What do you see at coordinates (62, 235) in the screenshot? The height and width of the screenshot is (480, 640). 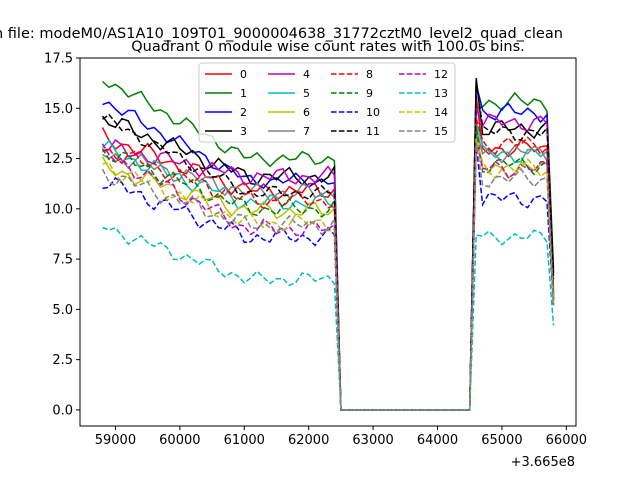 I see `y-axis: 0.0 2.5 5.0 7.5 10.0 12.5 15.0 17.5` at bounding box center [62, 235].